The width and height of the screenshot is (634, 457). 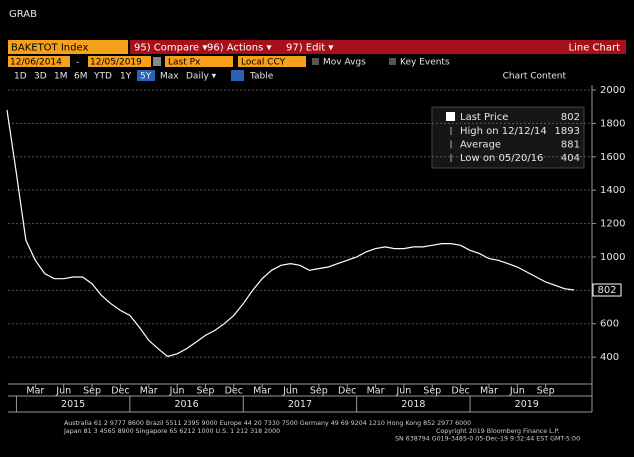 What do you see at coordinates (36, 63) in the screenshot?
I see `start-date: 12/06/2014` at bounding box center [36, 63].